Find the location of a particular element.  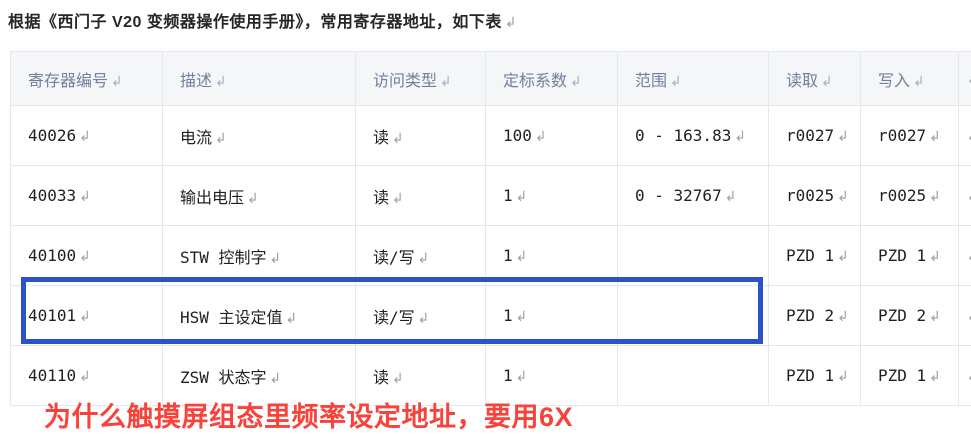

cell-description: STW 控制字 ↲ is located at coordinates (259, 255).